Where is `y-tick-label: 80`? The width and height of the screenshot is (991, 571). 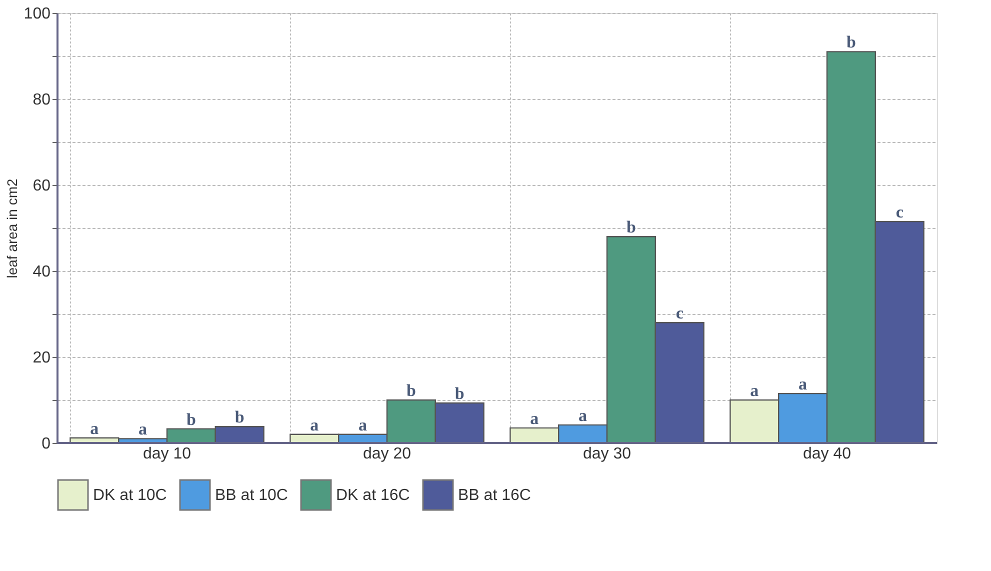 y-tick-label: 80 is located at coordinates (41, 100).